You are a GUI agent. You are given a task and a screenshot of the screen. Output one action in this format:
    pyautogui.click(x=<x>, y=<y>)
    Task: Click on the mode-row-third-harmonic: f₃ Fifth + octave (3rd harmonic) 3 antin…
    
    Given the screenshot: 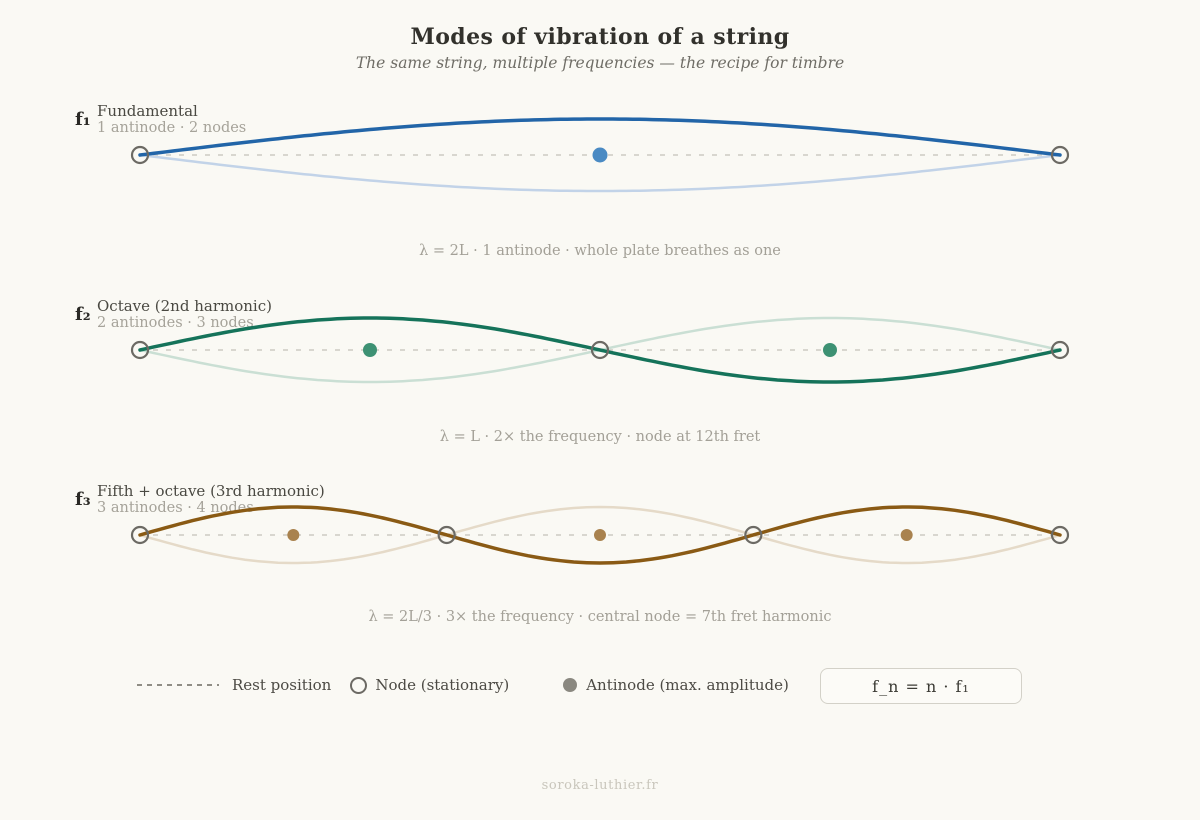 What is the action you would take?
    pyautogui.click(x=600, y=535)
    